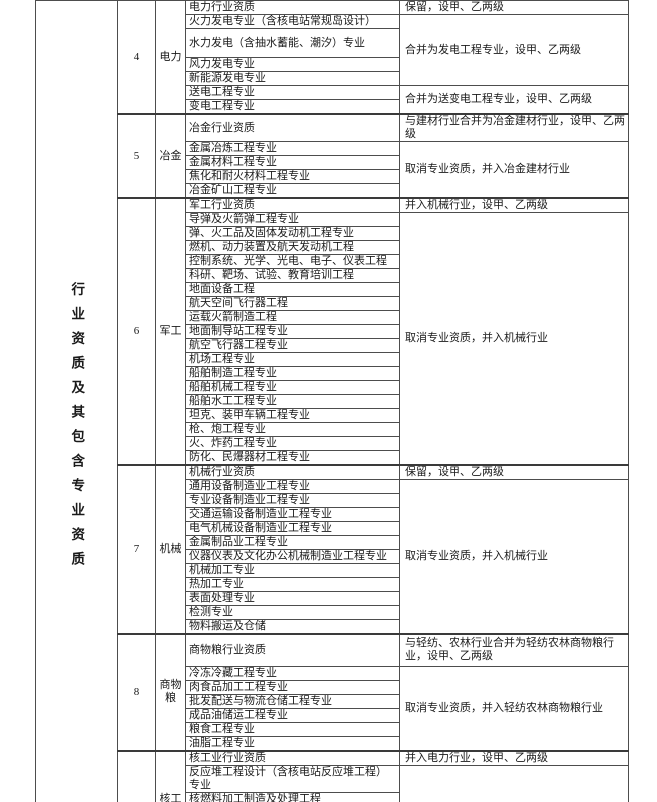 This screenshot has height=802, width=657. What do you see at coordinates (136, 775) in the screenshot?
I see `section-number-cell: 9` at bounding box center [136, 775].